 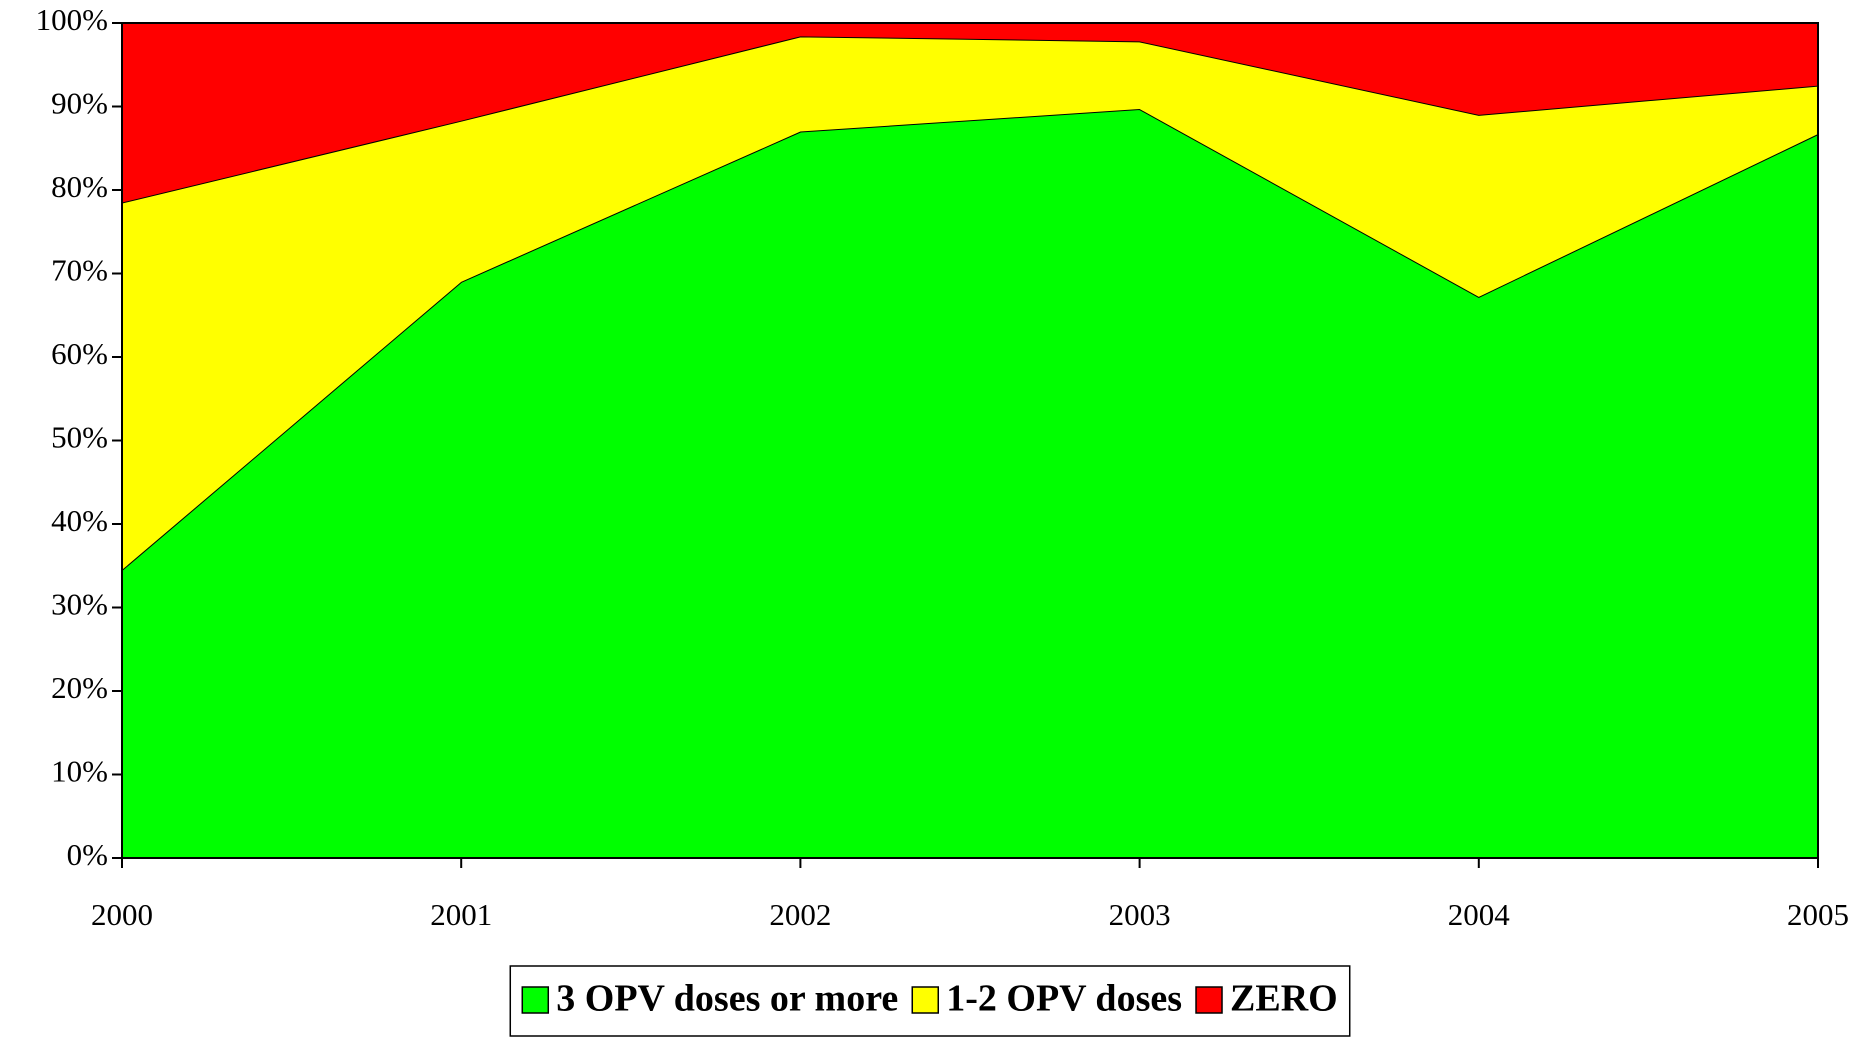 I want to click on y-tick-label: 10%, so click(x=79, y=771).